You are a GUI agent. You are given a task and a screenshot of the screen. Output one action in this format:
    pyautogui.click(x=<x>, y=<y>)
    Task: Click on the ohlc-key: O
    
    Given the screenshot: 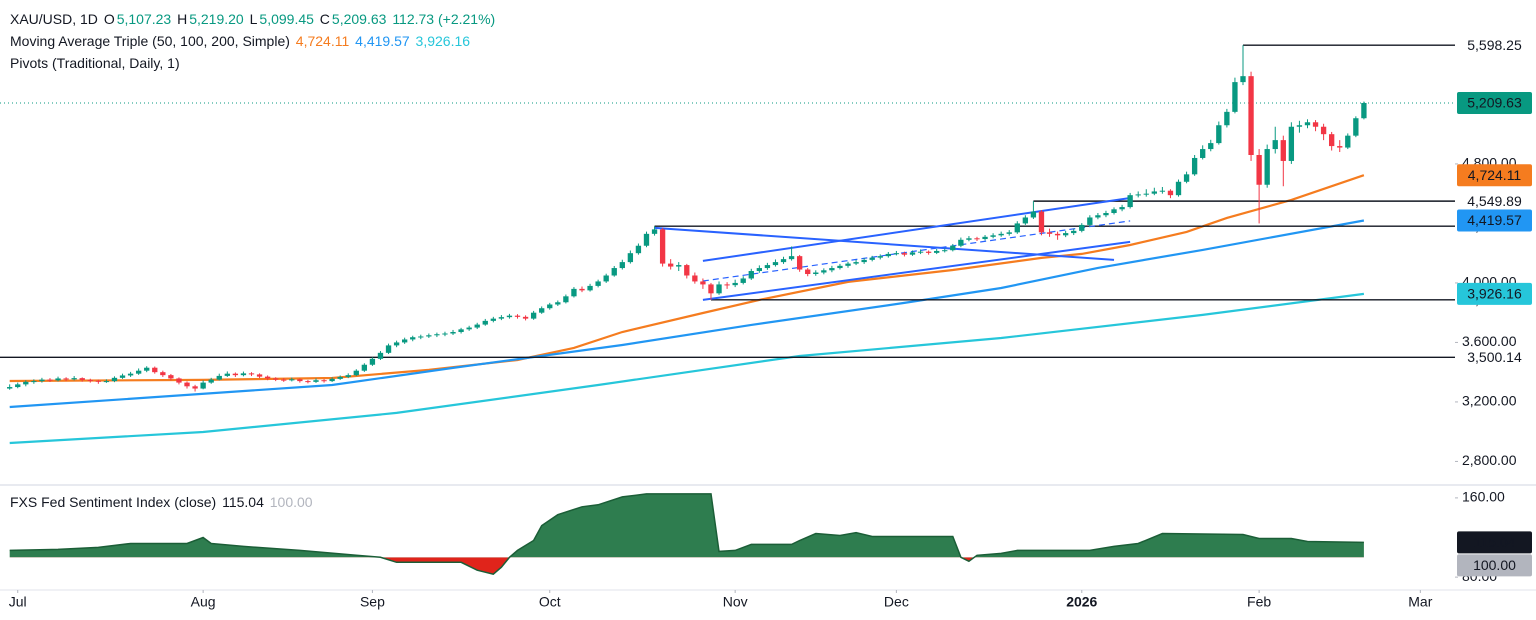 What is the action you would take?
    pyautogui.click(x=109, y=19)
    